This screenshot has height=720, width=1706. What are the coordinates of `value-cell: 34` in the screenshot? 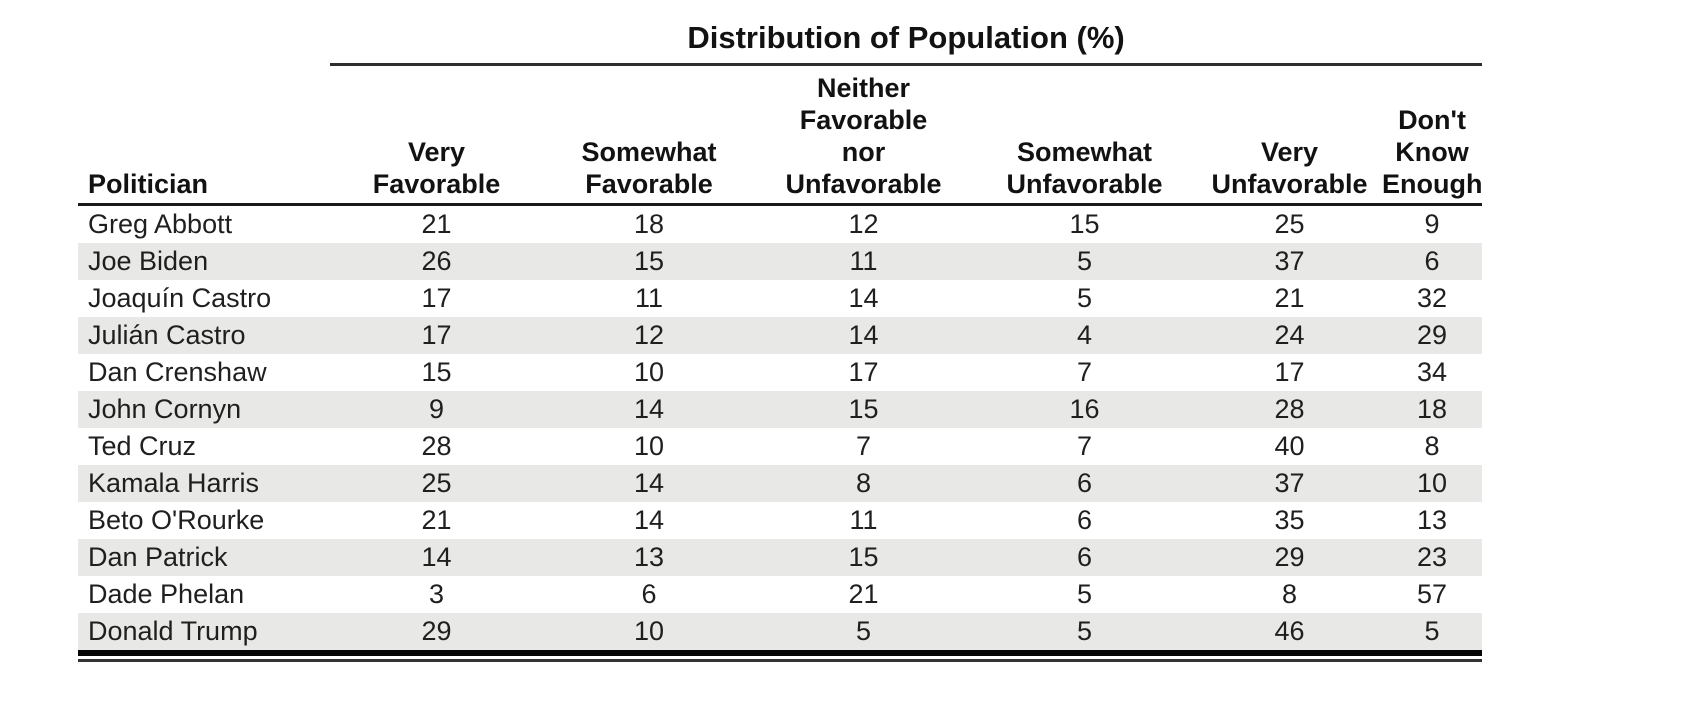 It's located at (1432, 372).